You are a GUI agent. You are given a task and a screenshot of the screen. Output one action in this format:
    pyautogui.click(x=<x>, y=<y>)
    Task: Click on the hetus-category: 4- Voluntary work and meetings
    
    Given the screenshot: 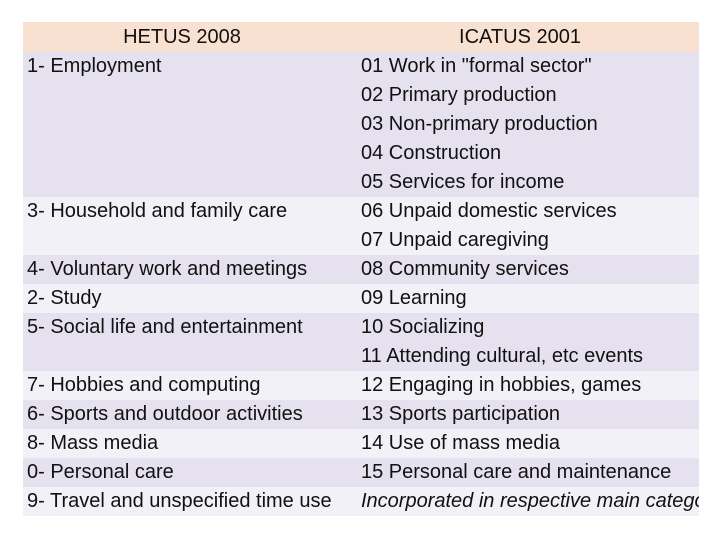 What is the action you would take?
    pyautogui.click(x=182, y=269)
    